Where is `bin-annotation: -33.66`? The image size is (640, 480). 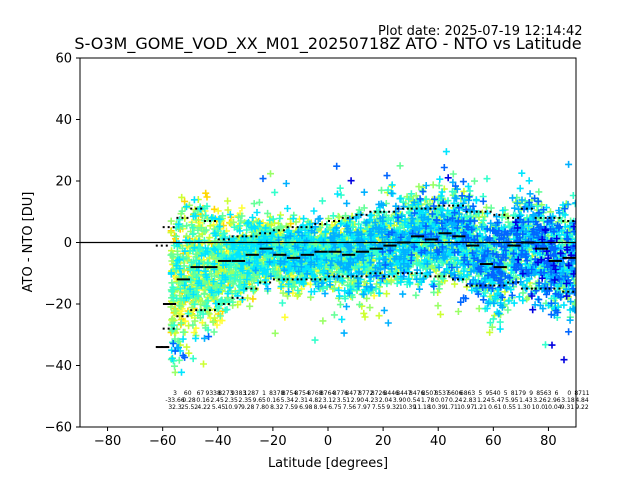
bin-annotation: -33.66 is located at coordinates (175, 400).